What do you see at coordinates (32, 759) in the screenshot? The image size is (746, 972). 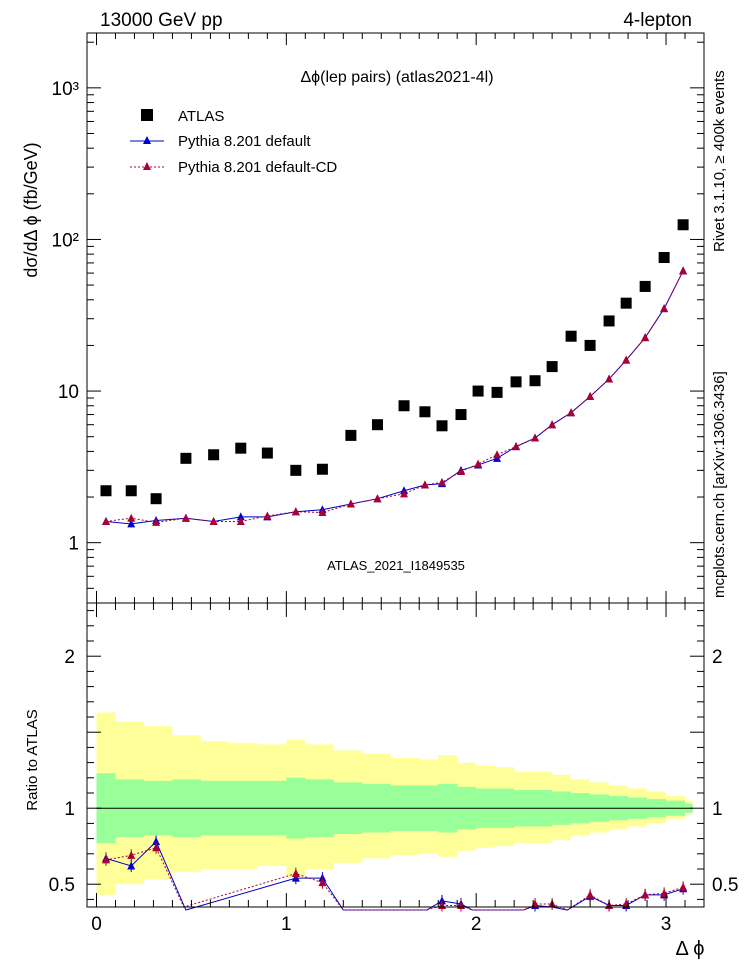 I see `ratio-y-axis-label: Ratio to ATLAS` at bounding box center [32, 759].